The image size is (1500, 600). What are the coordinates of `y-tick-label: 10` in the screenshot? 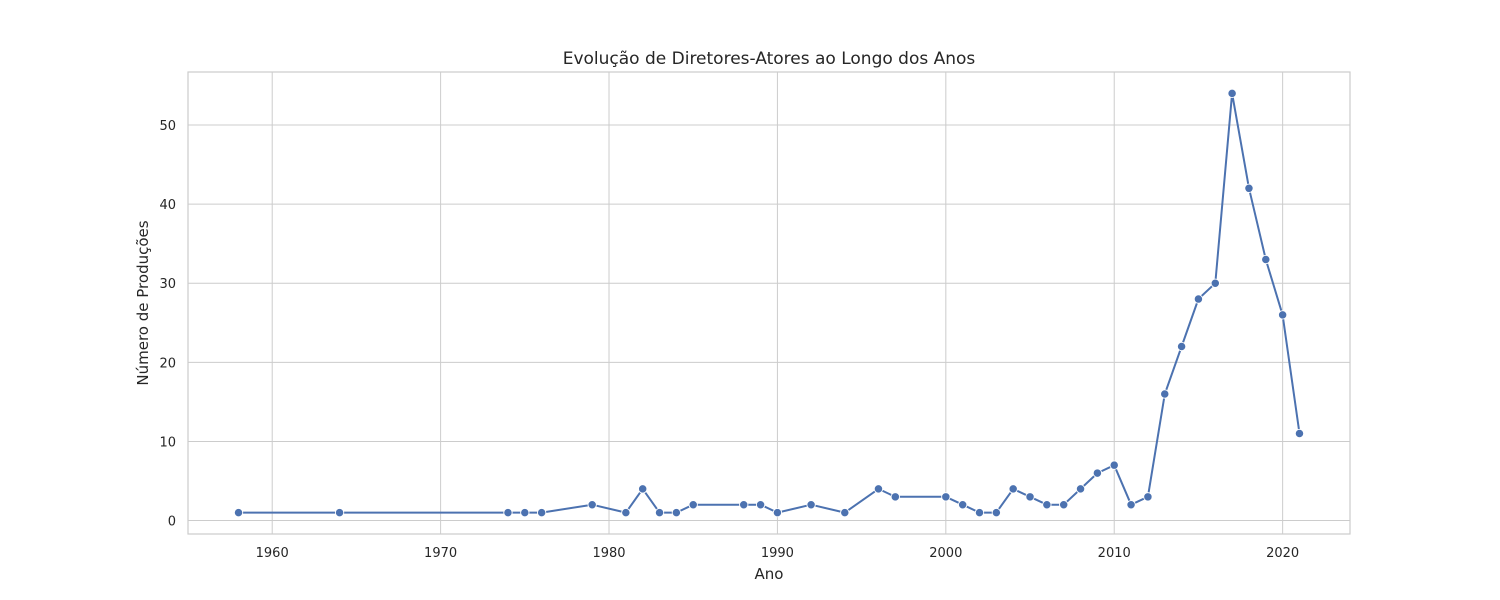 It's located at (167, 442).